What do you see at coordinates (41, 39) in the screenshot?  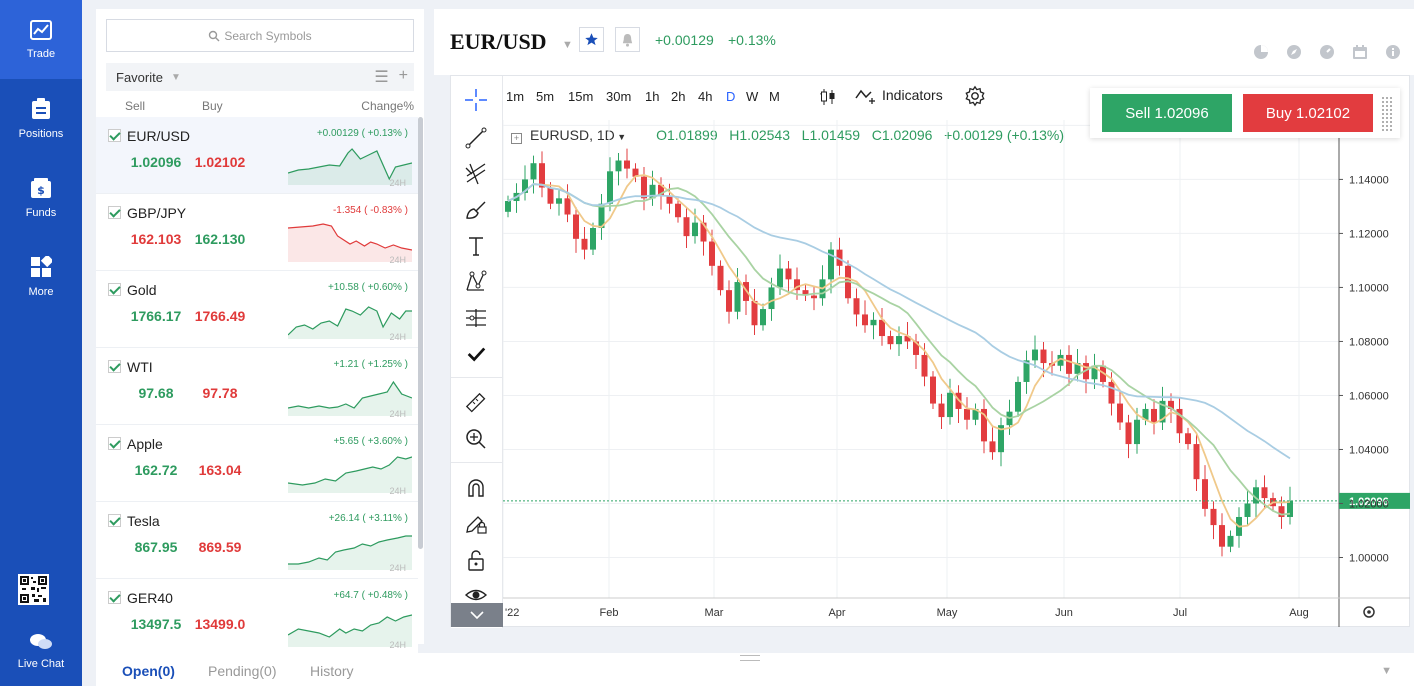 I see `nav-trade: Trade` at bounding box center [41, 39].